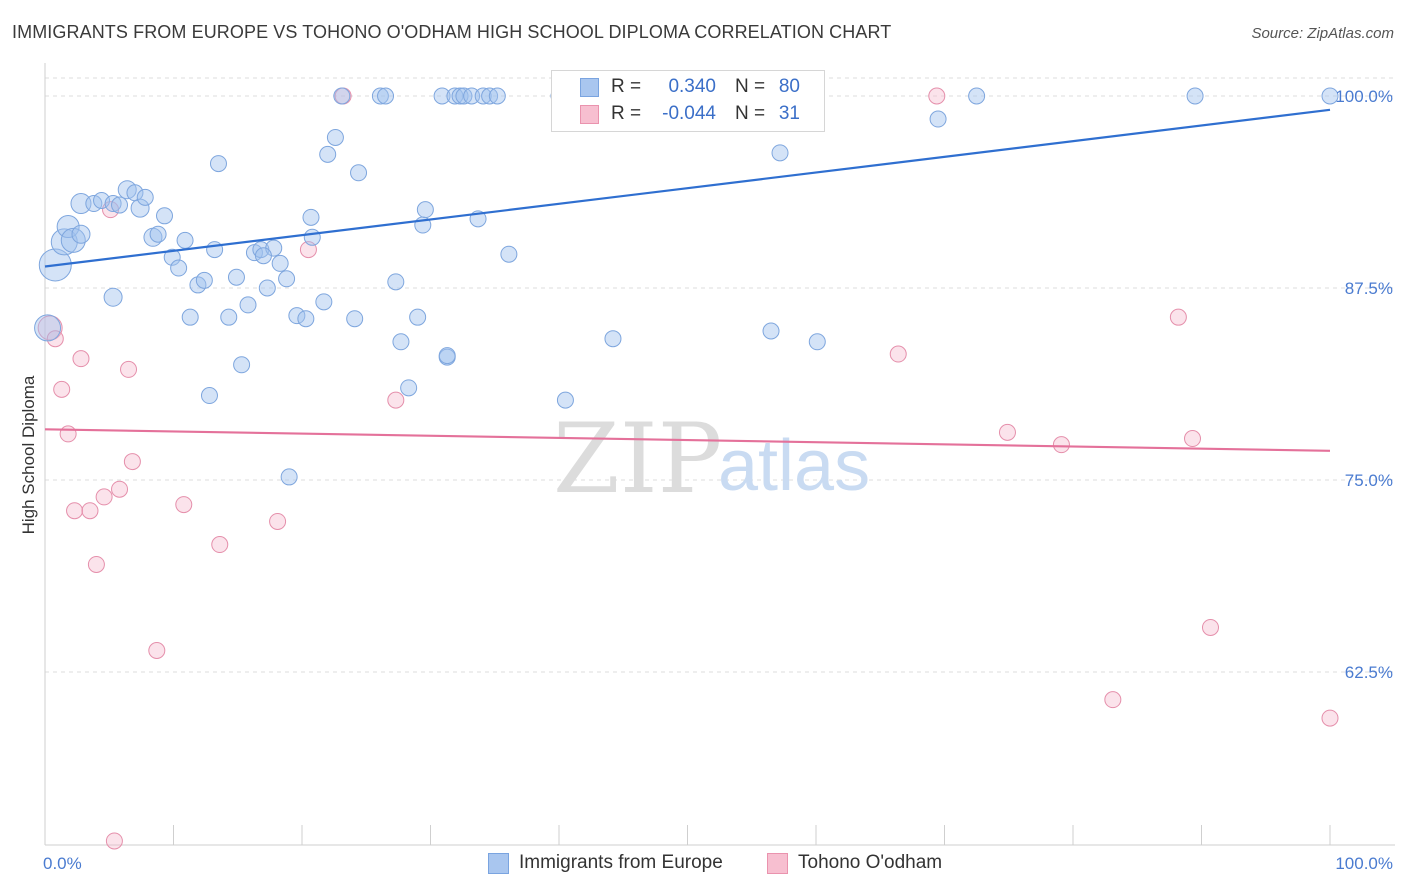  What do you see at coordinates (870, 862) in the screenshot?
I see `legend-label: Tohono O'odham` at bounding box center [870, 862].